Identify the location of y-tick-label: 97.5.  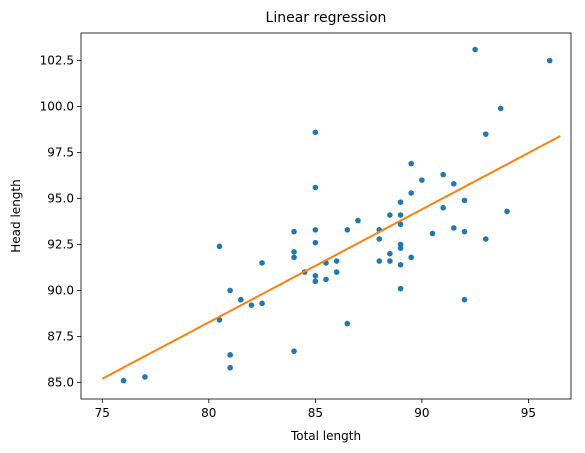
(60, 153).